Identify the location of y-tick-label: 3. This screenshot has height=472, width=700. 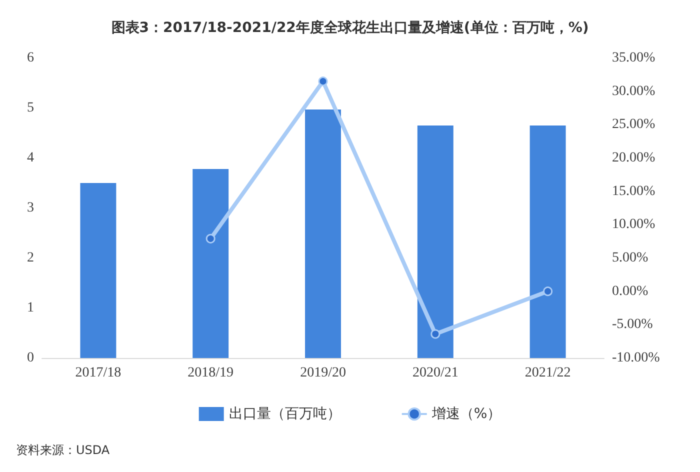
(30, 208).